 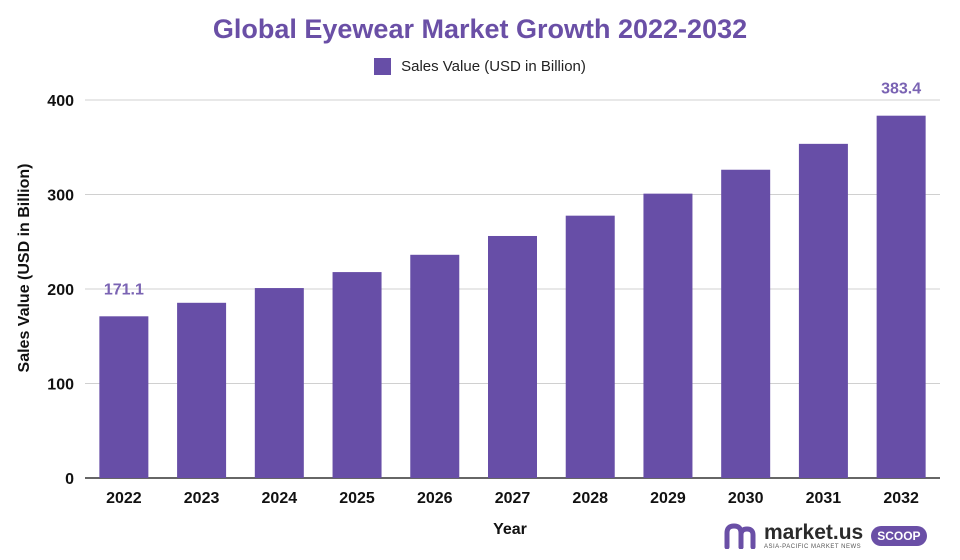 I want to click on y-tick-label: 400, so click(x=60, y=101).